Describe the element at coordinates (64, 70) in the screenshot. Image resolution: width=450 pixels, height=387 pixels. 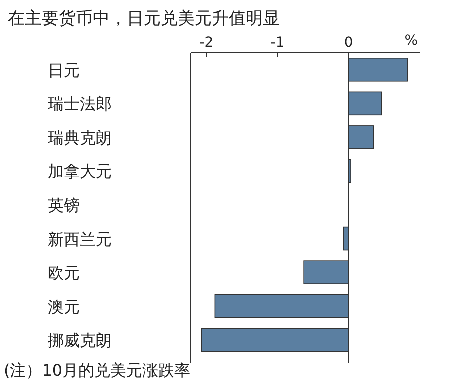
I see `y-tick-label: 日元` at that location.